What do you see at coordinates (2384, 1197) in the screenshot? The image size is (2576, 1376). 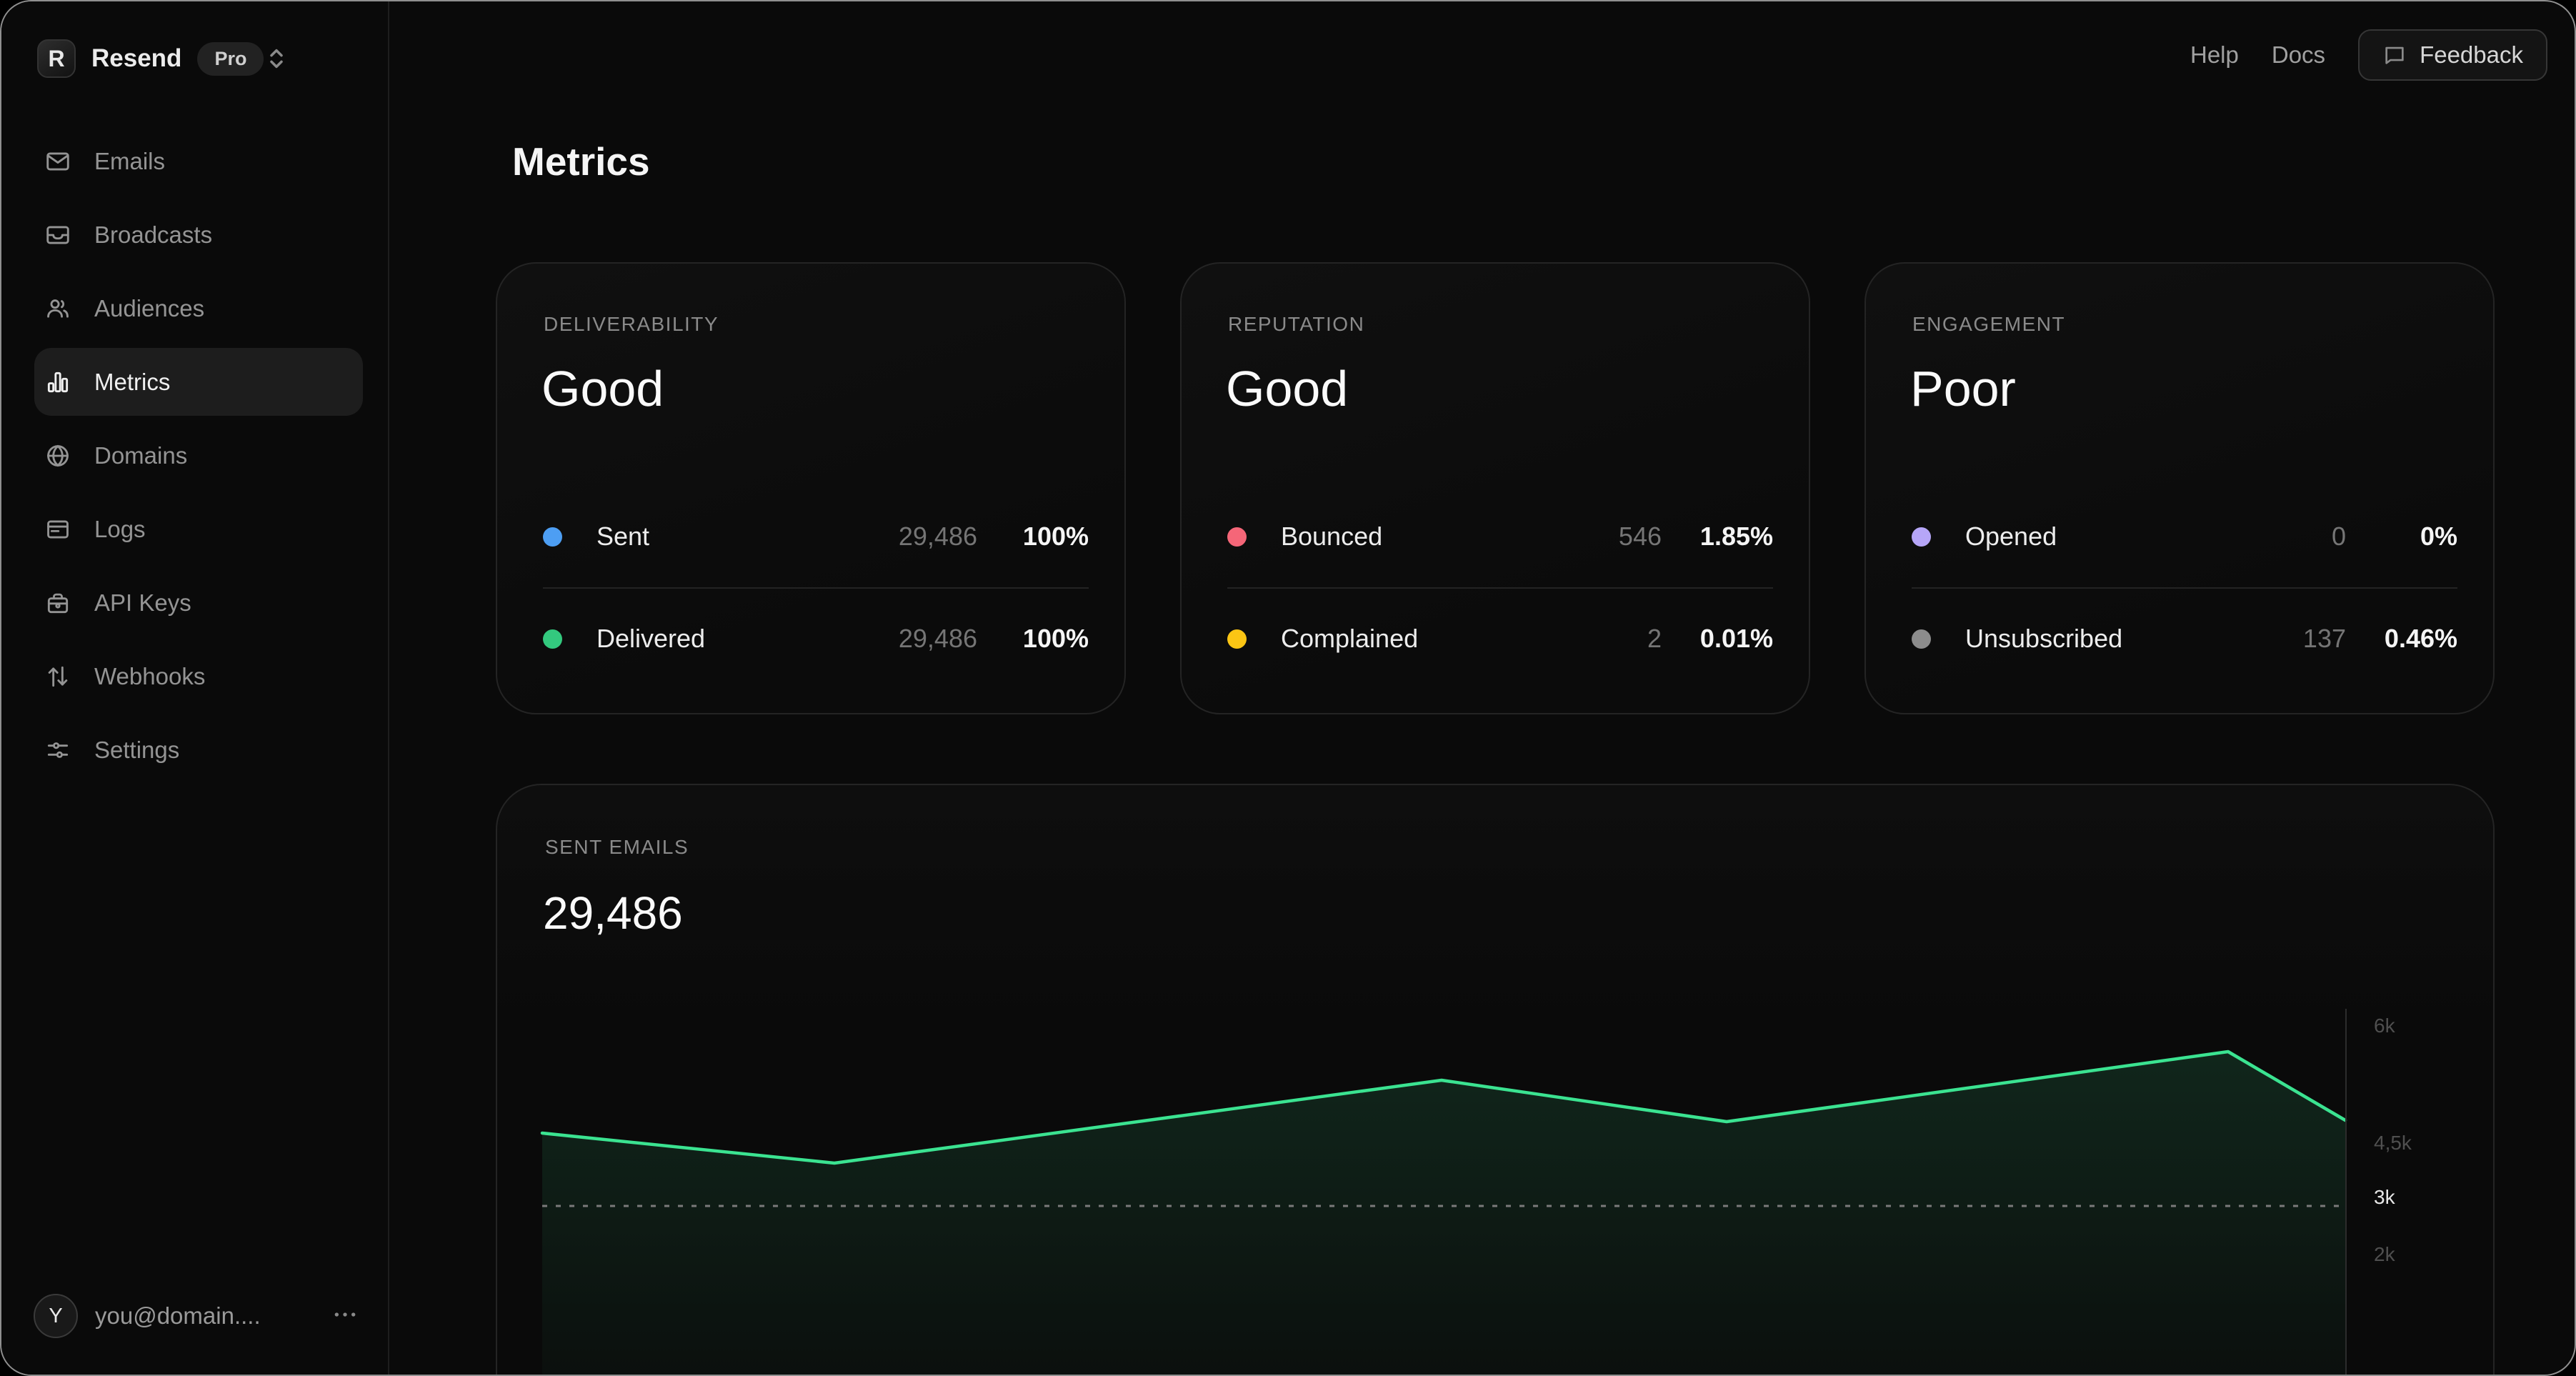 I see `y-tick-label: 3k` at bounding box center [2384, 1197].